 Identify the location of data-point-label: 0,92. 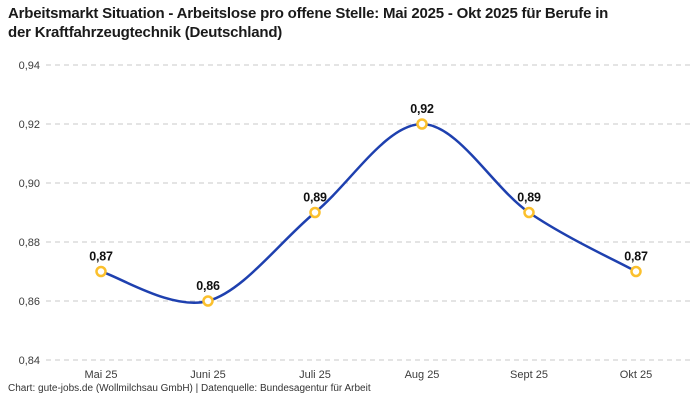
(422, 109).